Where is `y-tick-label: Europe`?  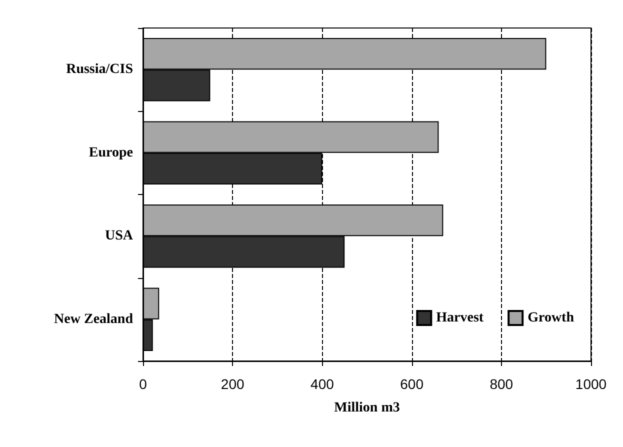
y-tick-label: Europe is located at coordinates (110, 152).